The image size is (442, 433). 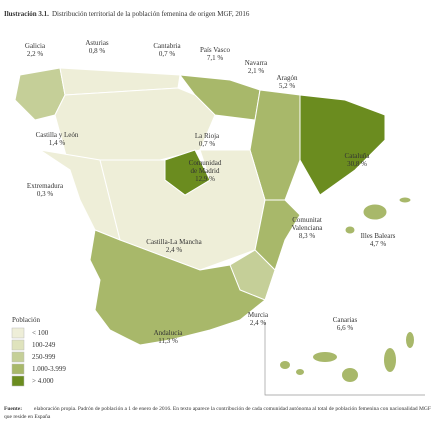 I want to click on legend-label: 1.000-3.999, so click(x=49, y=369).